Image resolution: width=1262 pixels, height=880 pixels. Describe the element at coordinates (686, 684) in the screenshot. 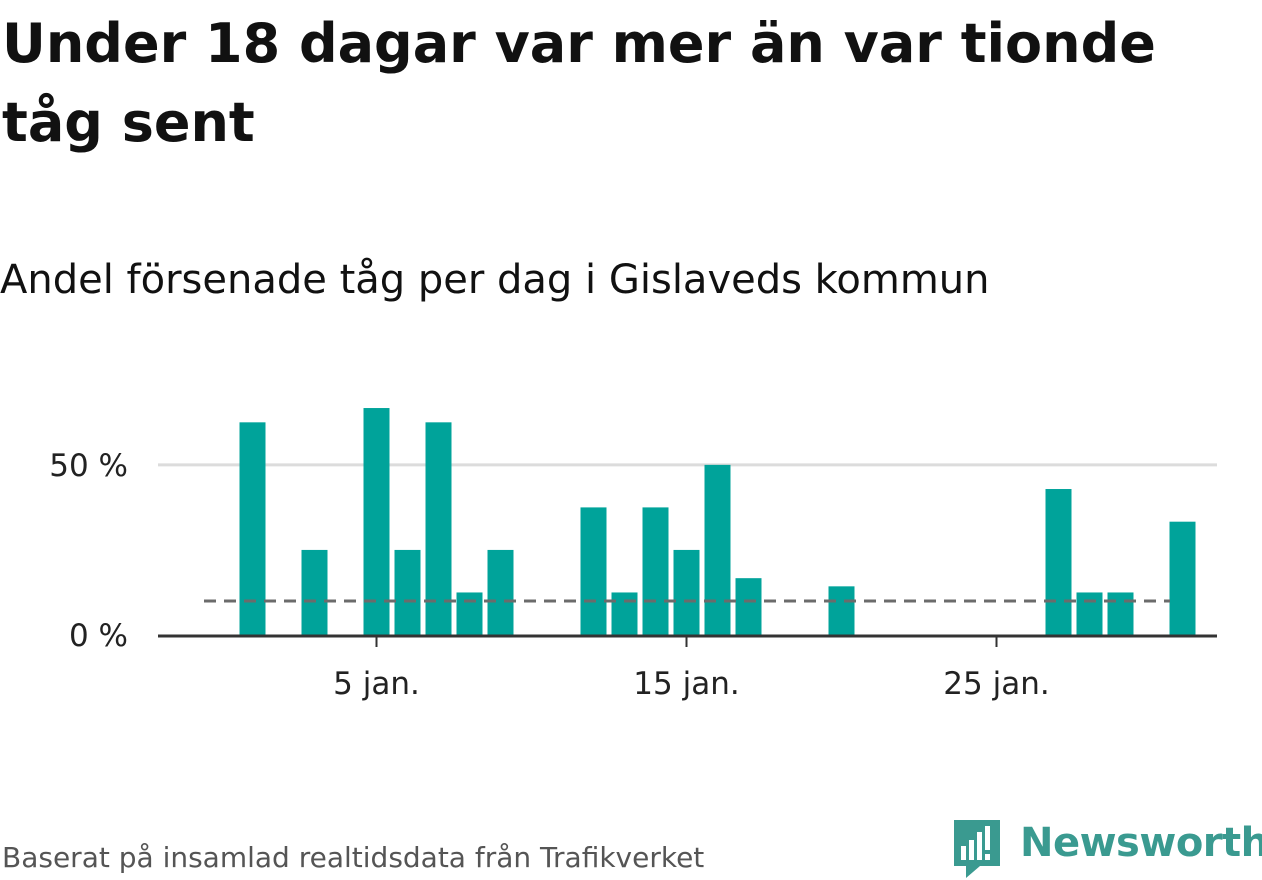

I see `x-tick-label: 15 jan.` at that location.